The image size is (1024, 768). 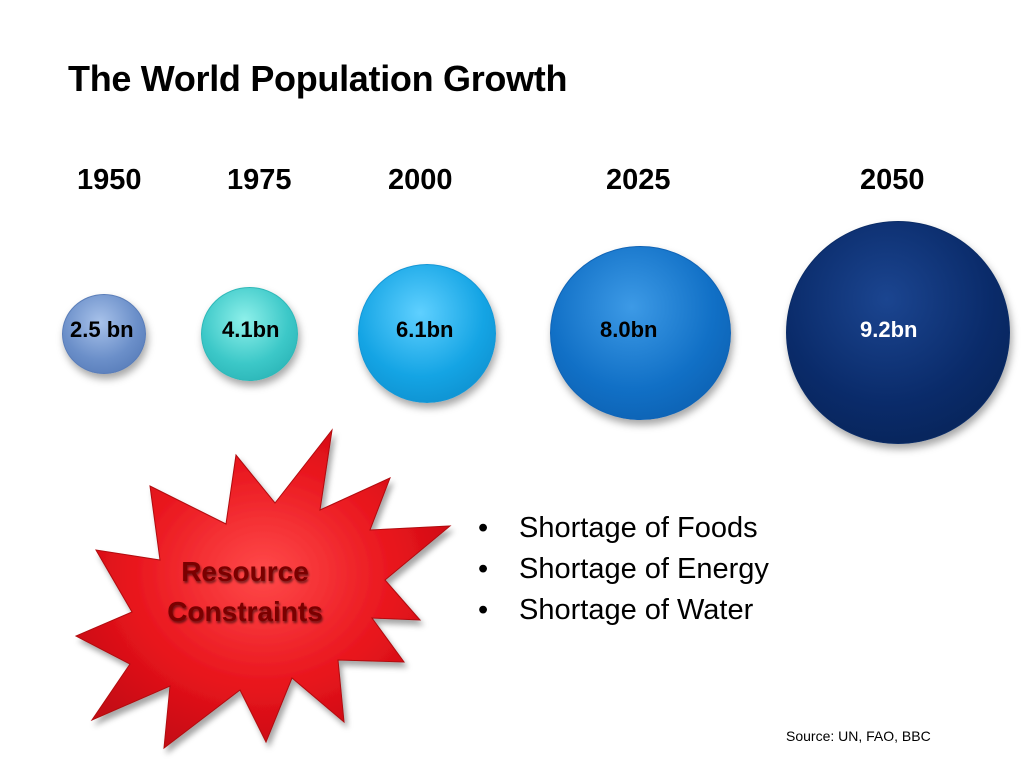 What do you see at coordinates (889, 329) in the screenshot?
I see `population-value-2050: 9.2bn` at bounding box center [889, 329].